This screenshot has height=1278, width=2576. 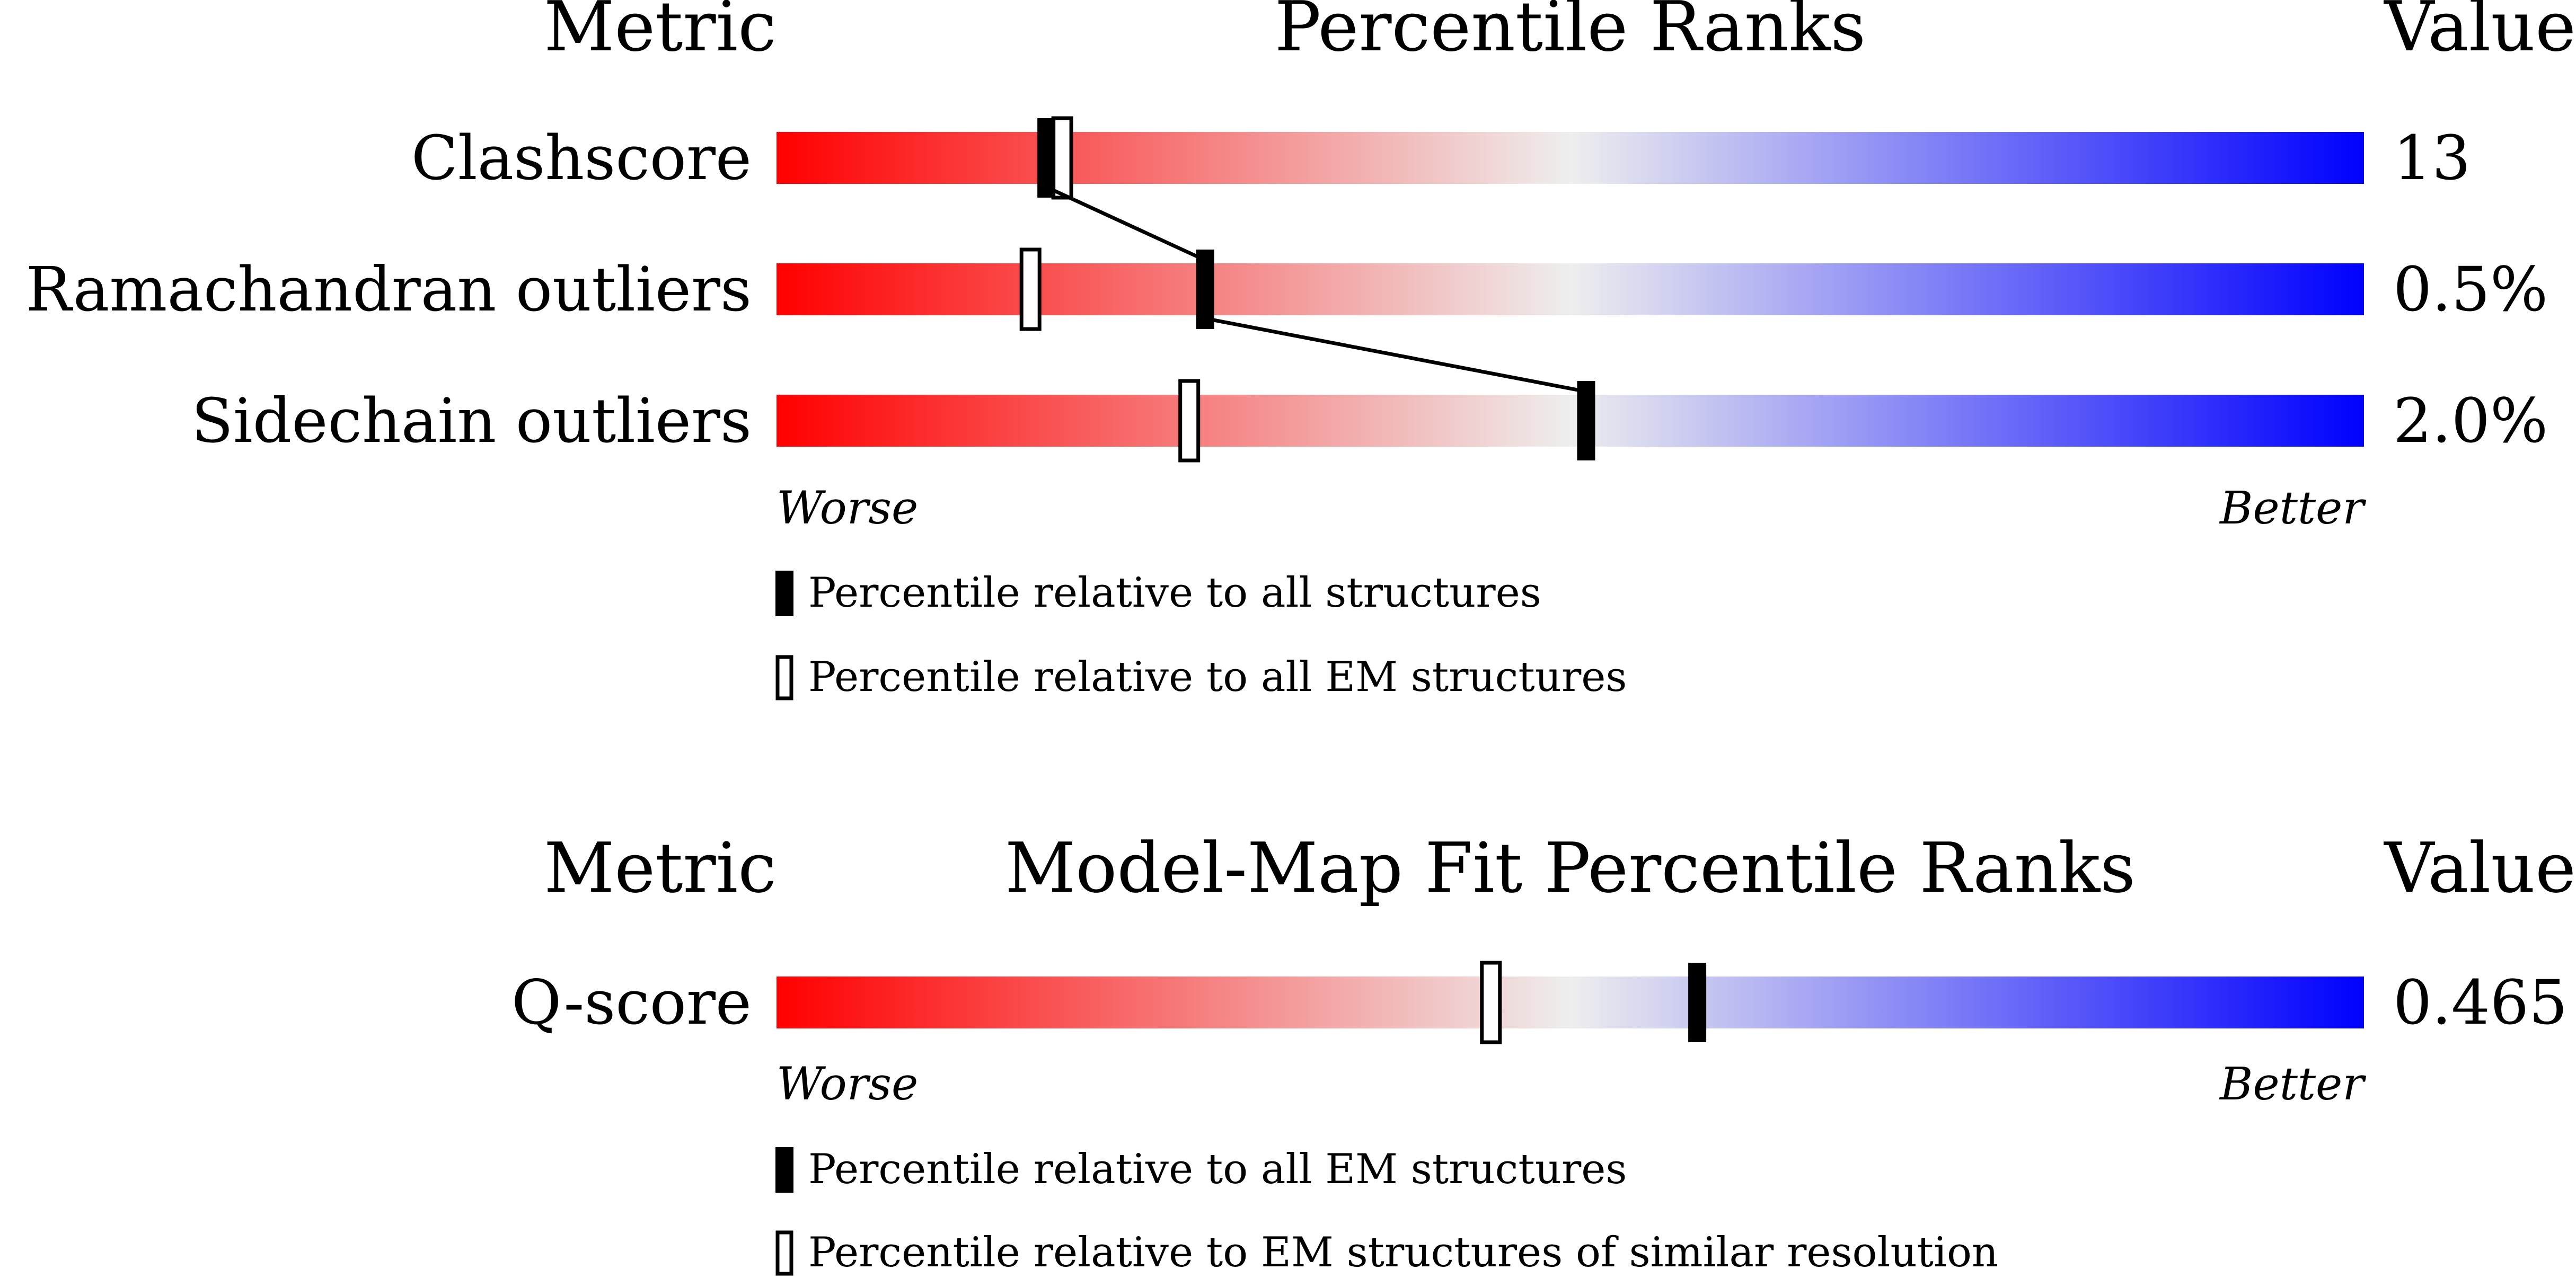 What do you see at coordinates (1046, 158) in the screenshot?
I see `chart-1-row-1-filled-marker` at bounding box center [1046, 158].